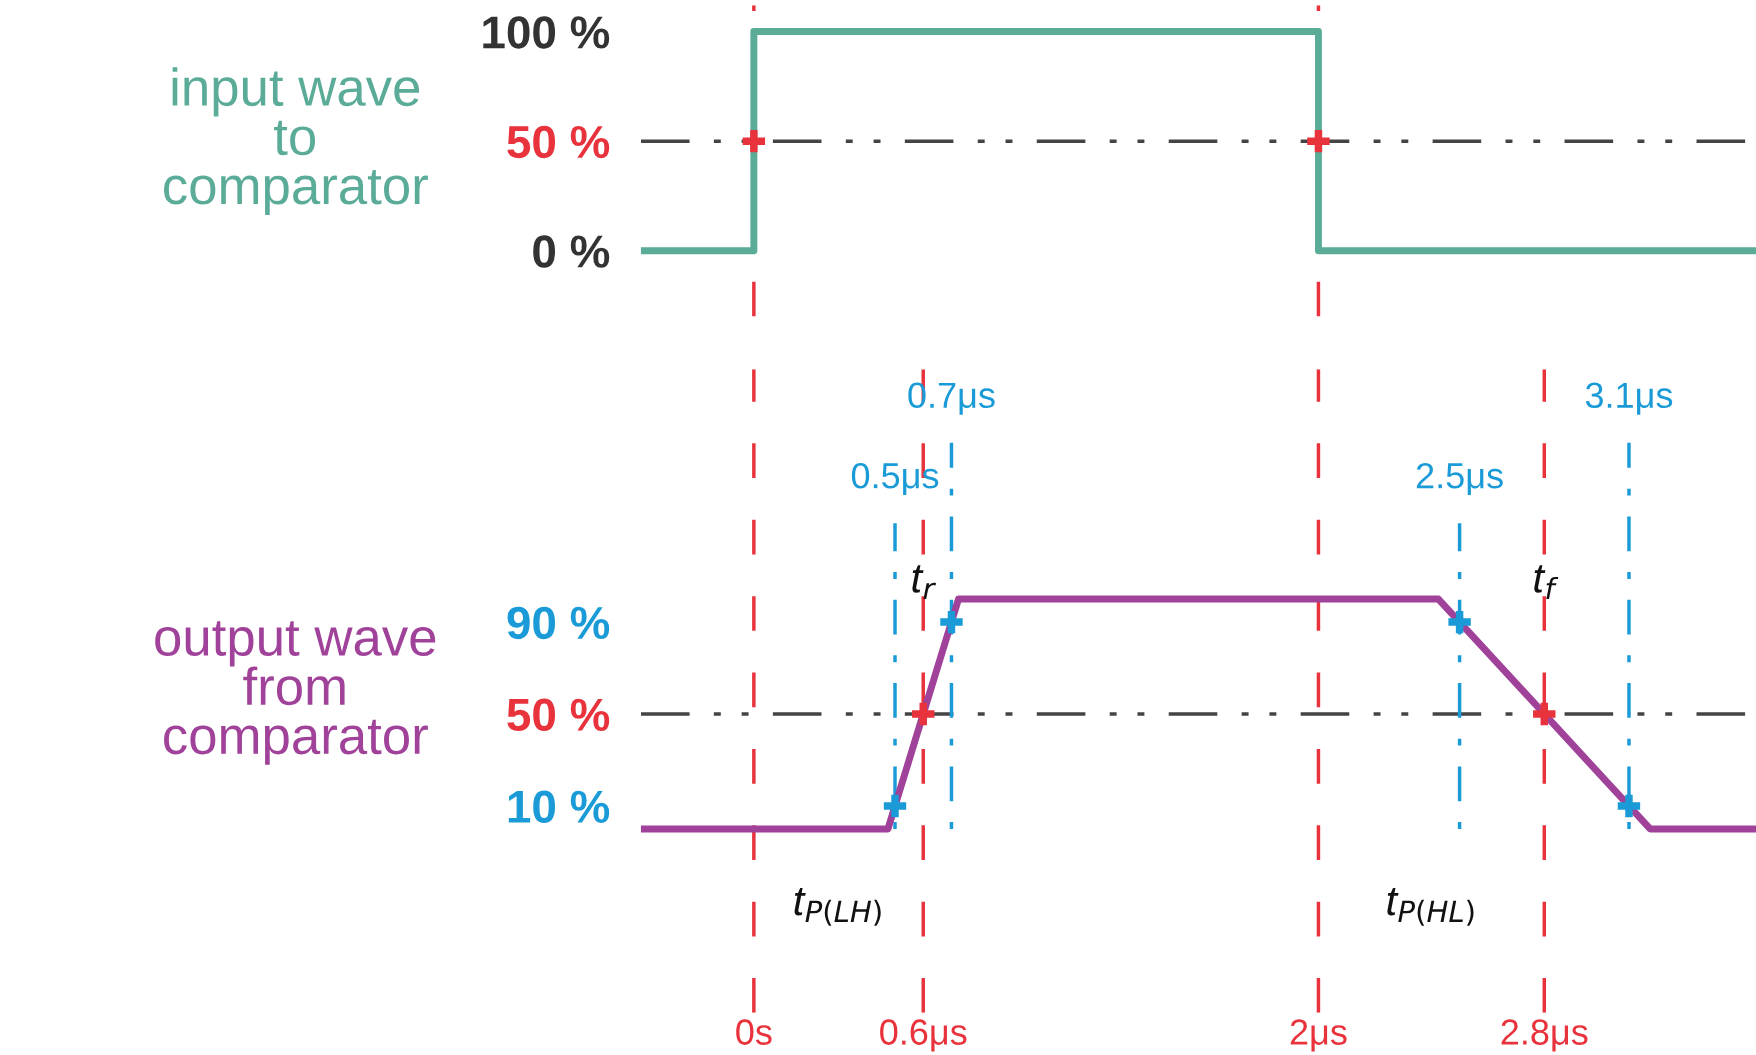 The width and height of the screenshot is (1756, 1055). I want to click on y-tick-label: 10 %, so click(559, 806).